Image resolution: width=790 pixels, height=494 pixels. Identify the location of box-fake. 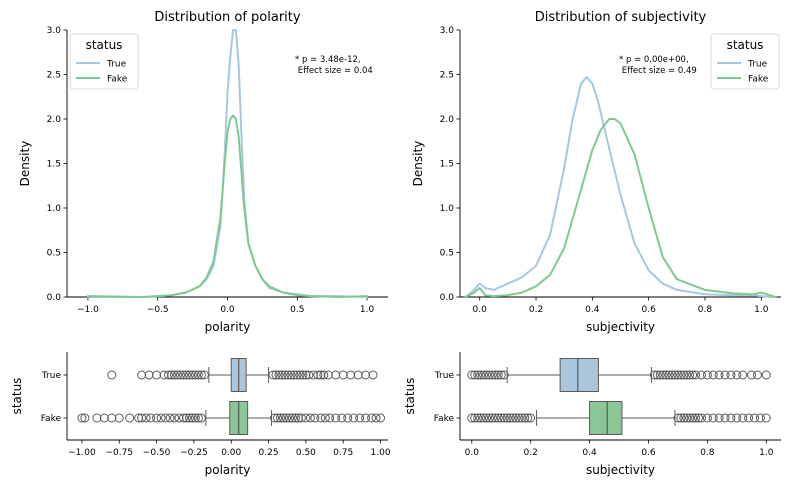
(619, 418).